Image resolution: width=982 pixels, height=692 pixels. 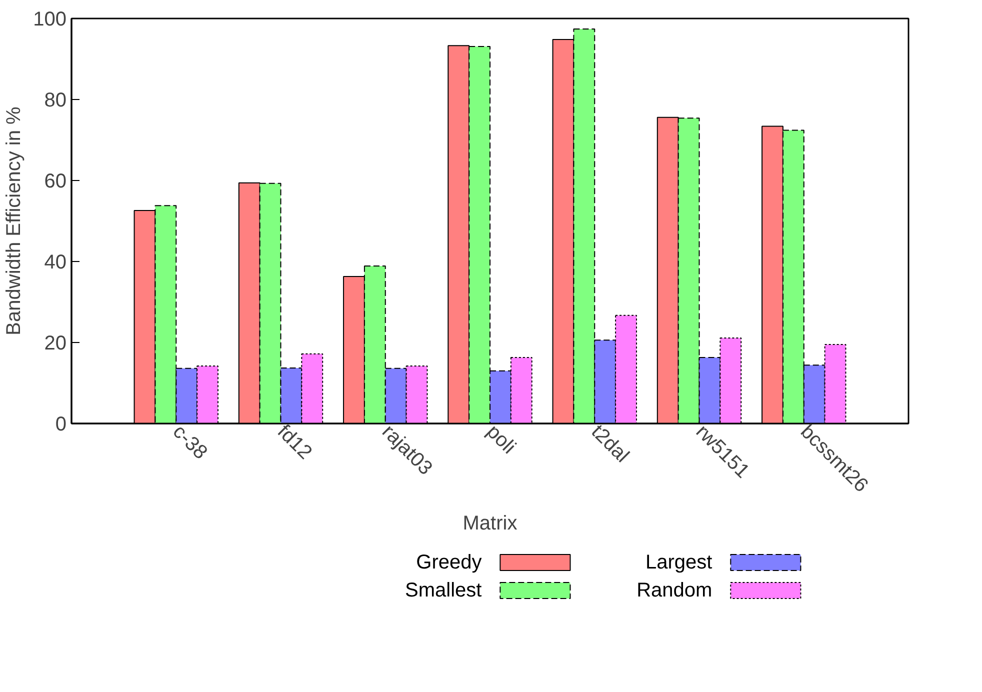 I want to click on y-tick-label: 40, so click(x=55, y=263).